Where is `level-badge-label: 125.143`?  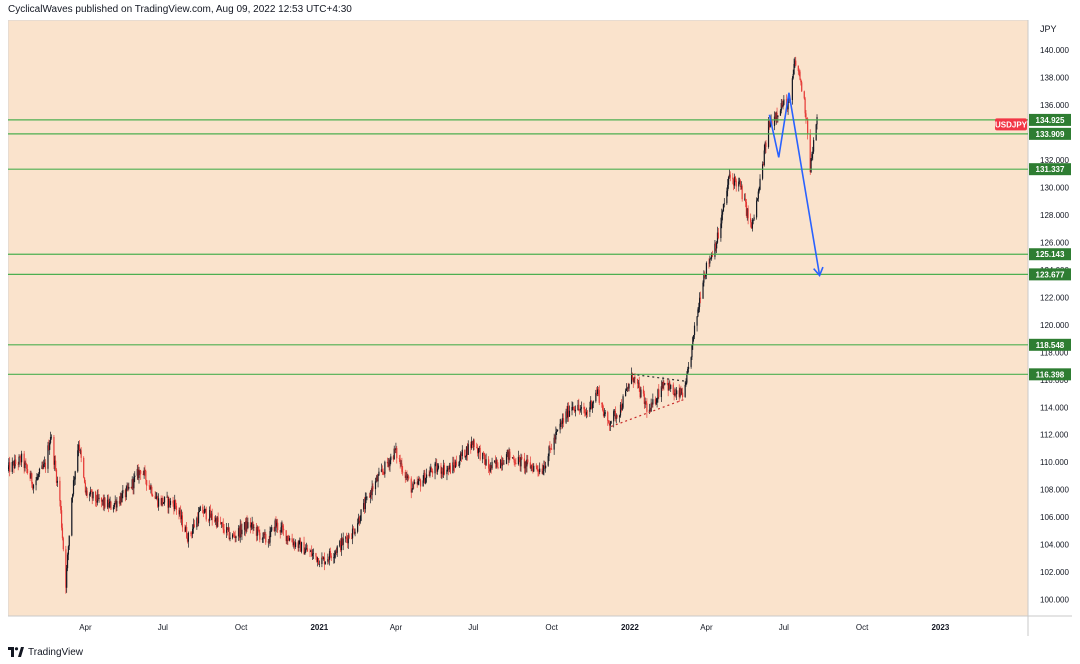 level-badge-label: 125.143 is located at coordinates (1050, 254).